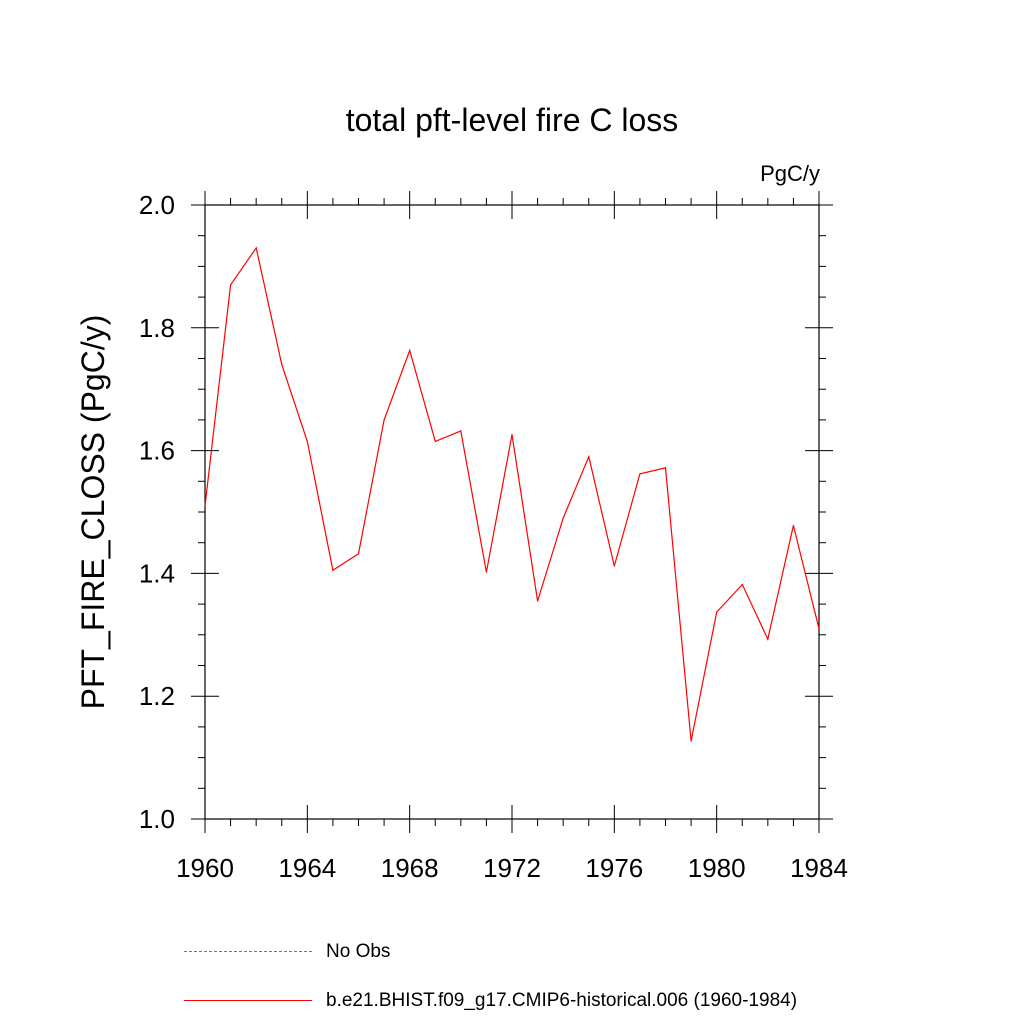 Image resolution: width=1024 pixels, height=1024 pixels. What do you see at coordinates (93, 512) in the screenshot?
I see `y-axis-label: PFT_FIRE_CLOSS (PgC/y)` at bounding box center [93, 512].